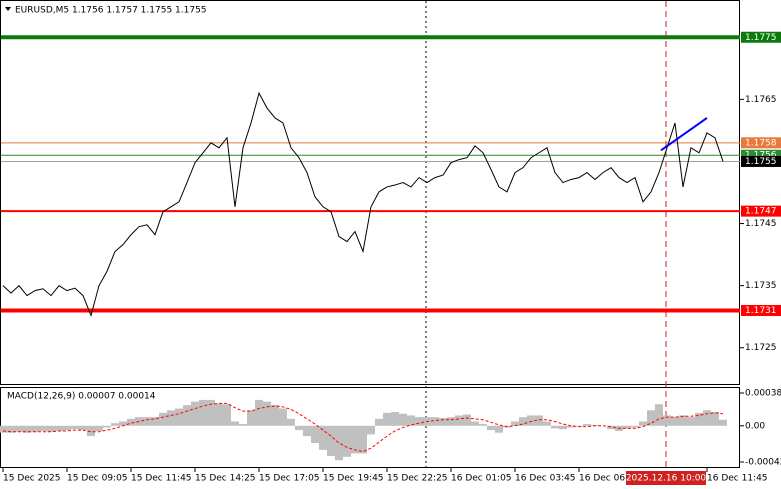 The width and height of the screenshot is (781, 489). Describe the element at coordinates (161, 479) in the screenshot. I see `x-tick-label: 15 Dec 11:45` at that location.